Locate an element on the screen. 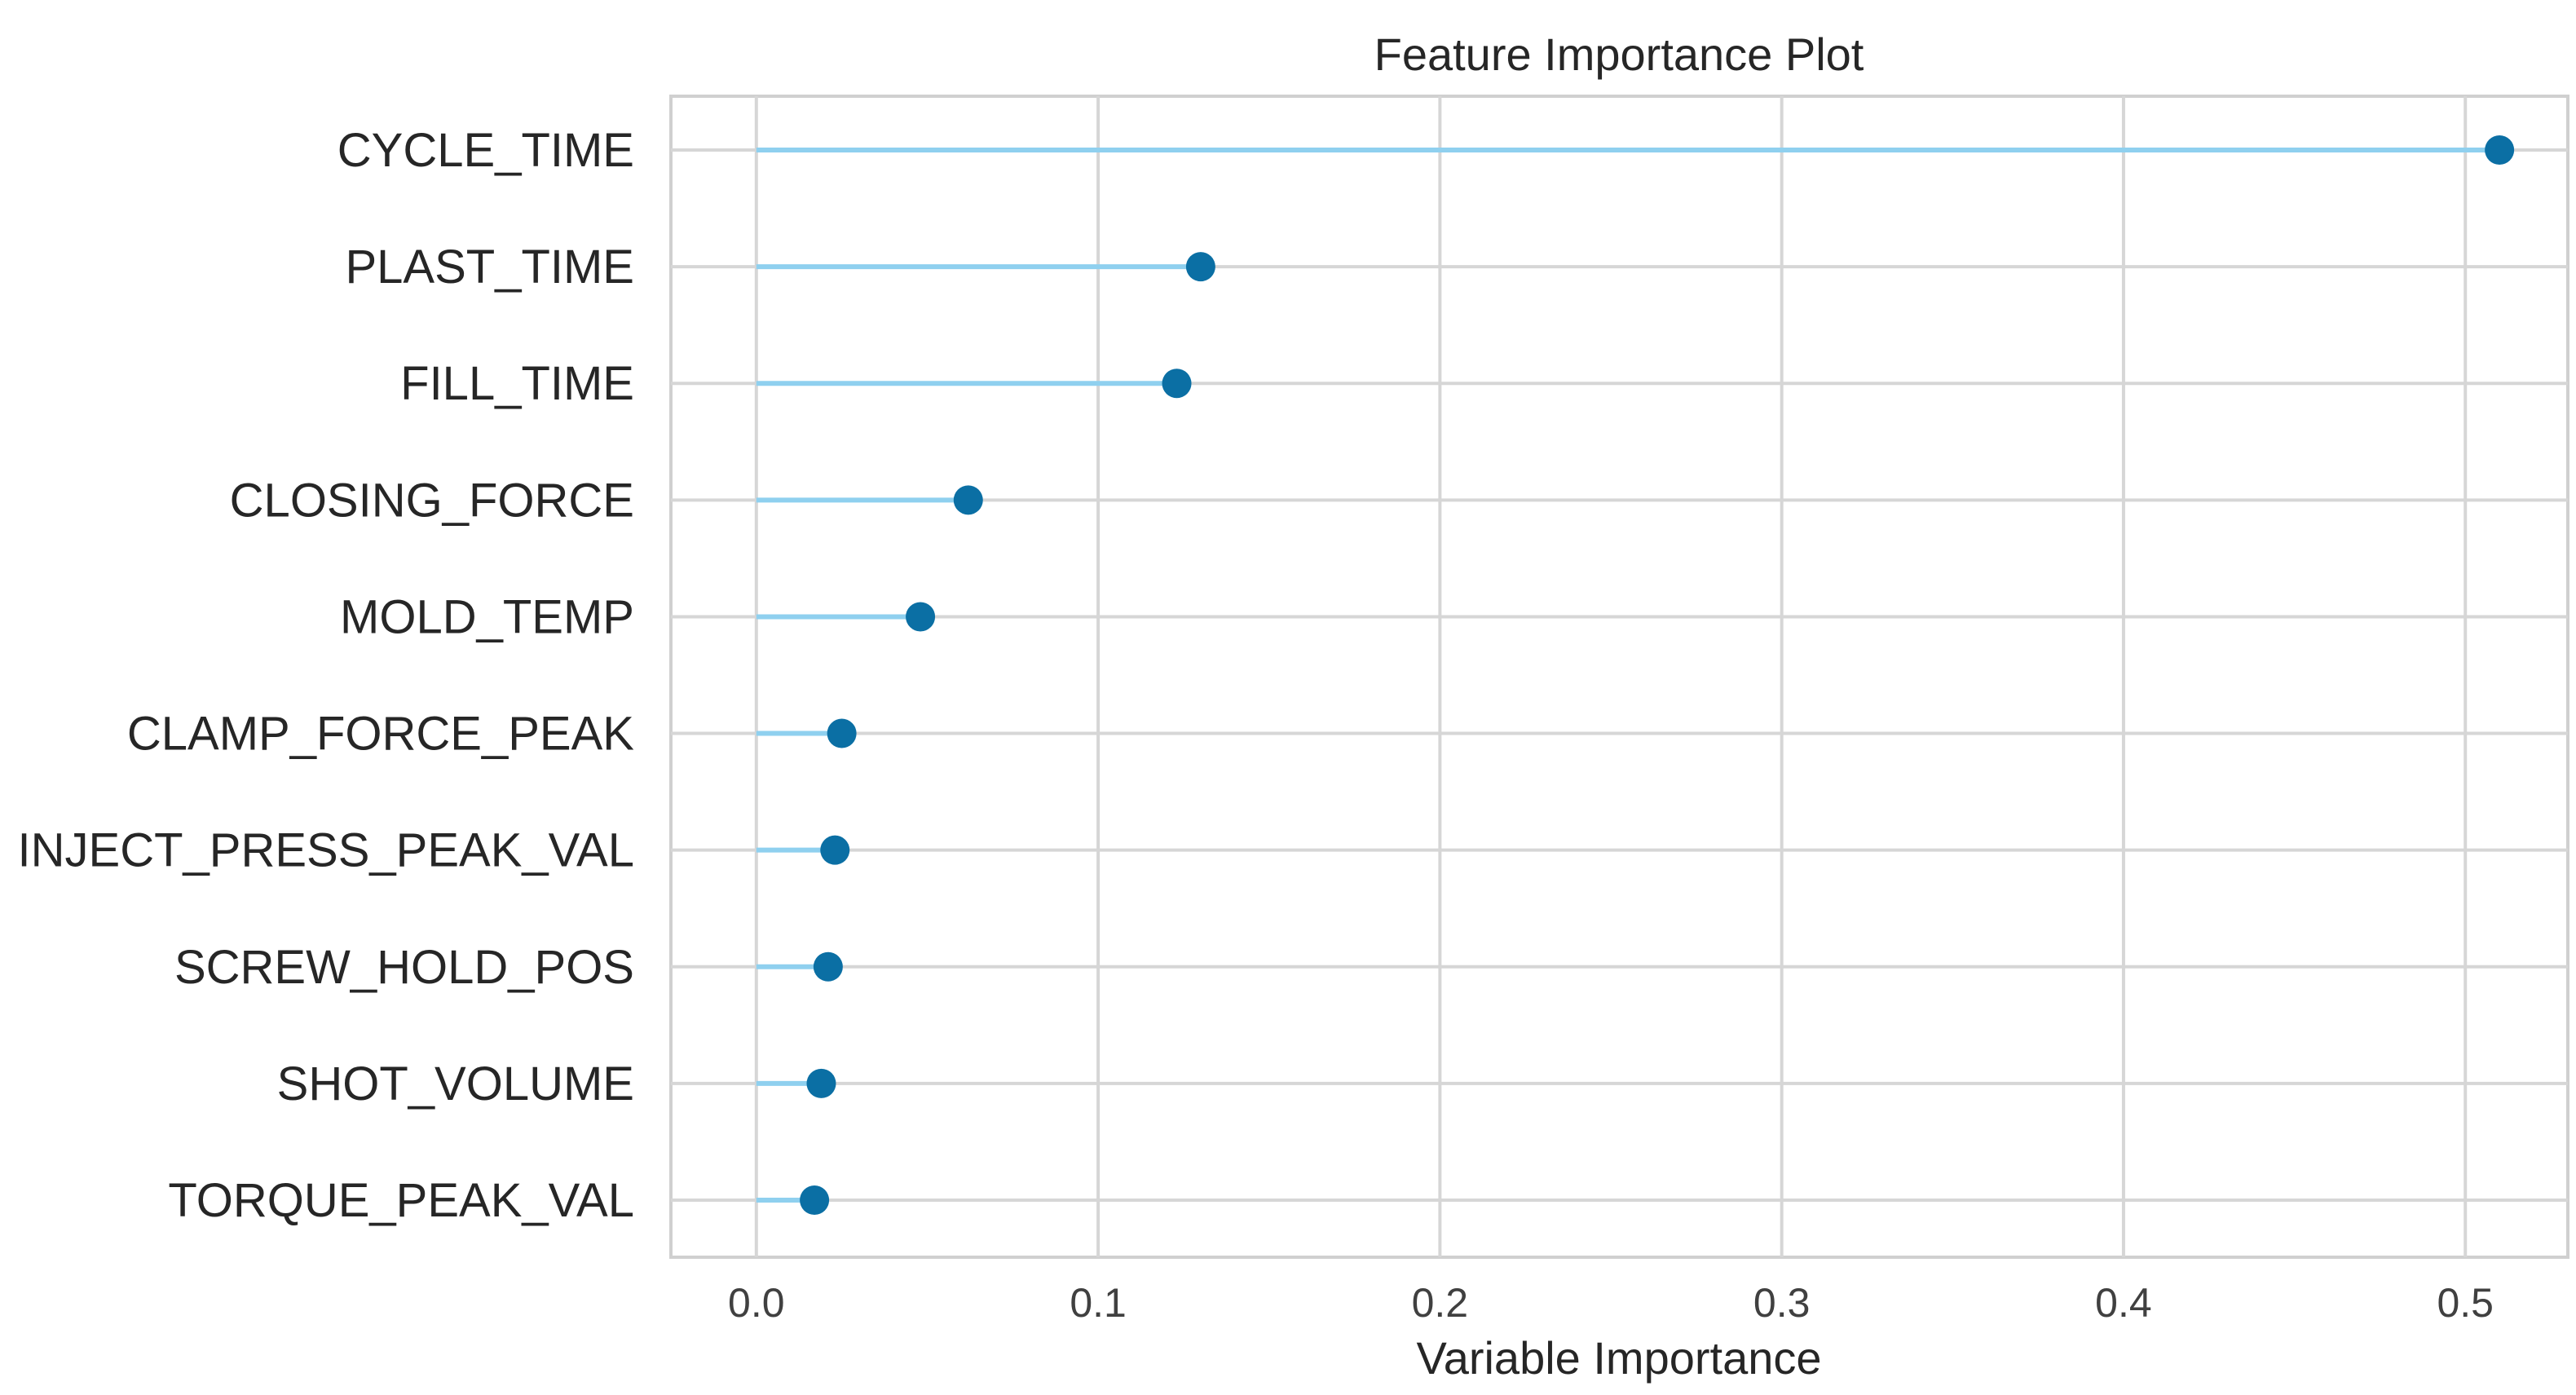  x-tick-label: 0.2 is located at coordinates (1440, 1303).